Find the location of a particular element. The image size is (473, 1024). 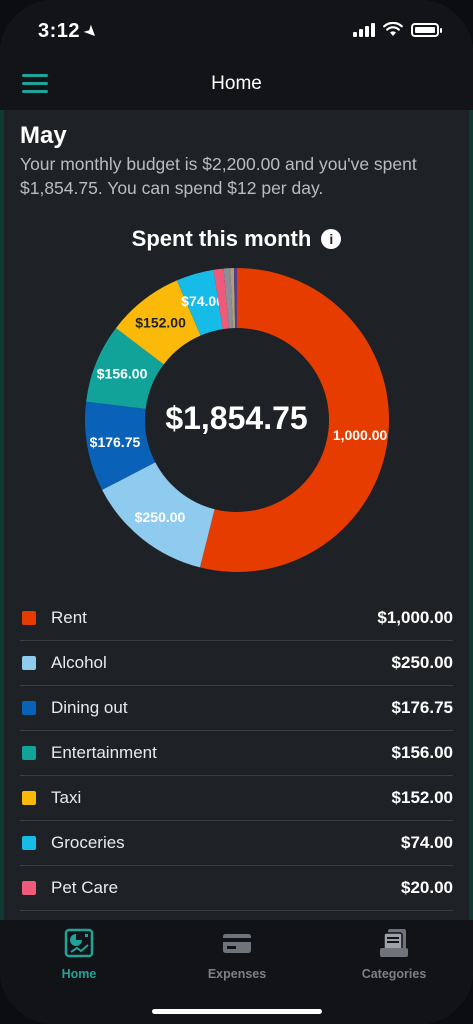

donut-slice-label: $152.00 is located at coordinates (160, 322).